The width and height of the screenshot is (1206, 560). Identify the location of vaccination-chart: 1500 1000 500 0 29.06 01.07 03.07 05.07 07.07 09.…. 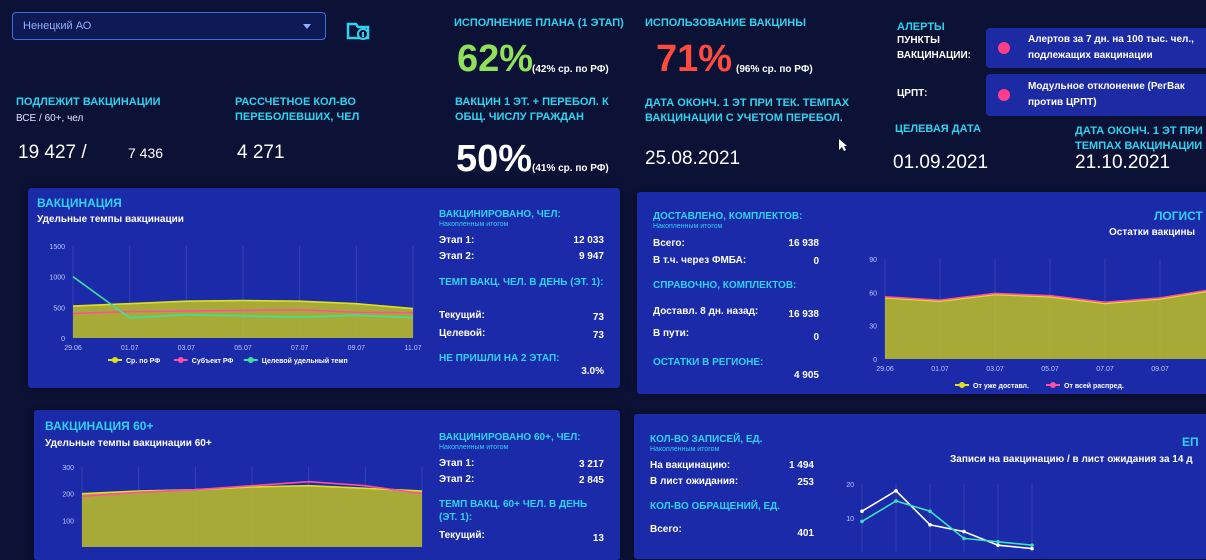
(235, 304).